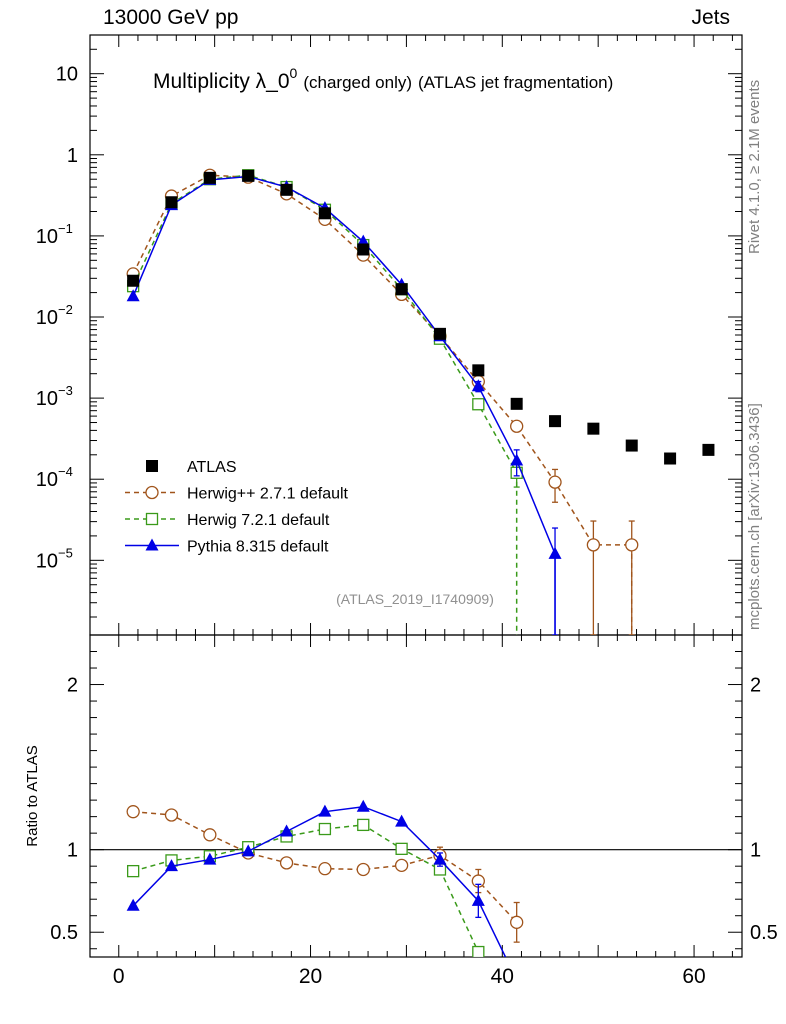 The width and height of the screenshot is (786, 1024). I want to click on ratio-series-herwig-2-7-1-default, so click(325, 874).